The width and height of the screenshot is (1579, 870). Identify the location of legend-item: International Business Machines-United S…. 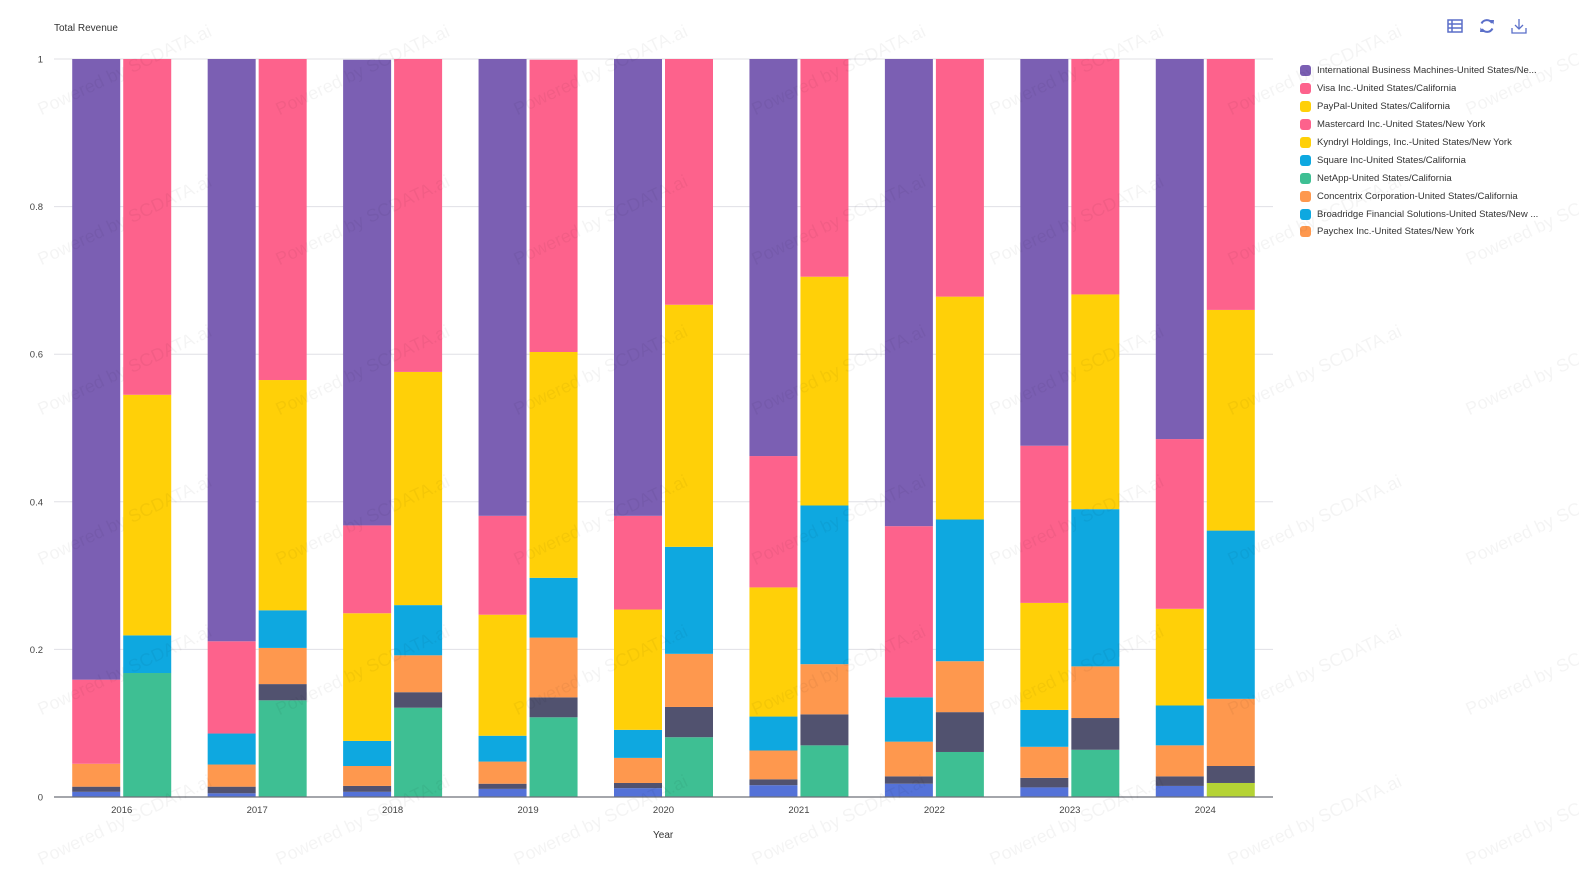
(1435, 71).